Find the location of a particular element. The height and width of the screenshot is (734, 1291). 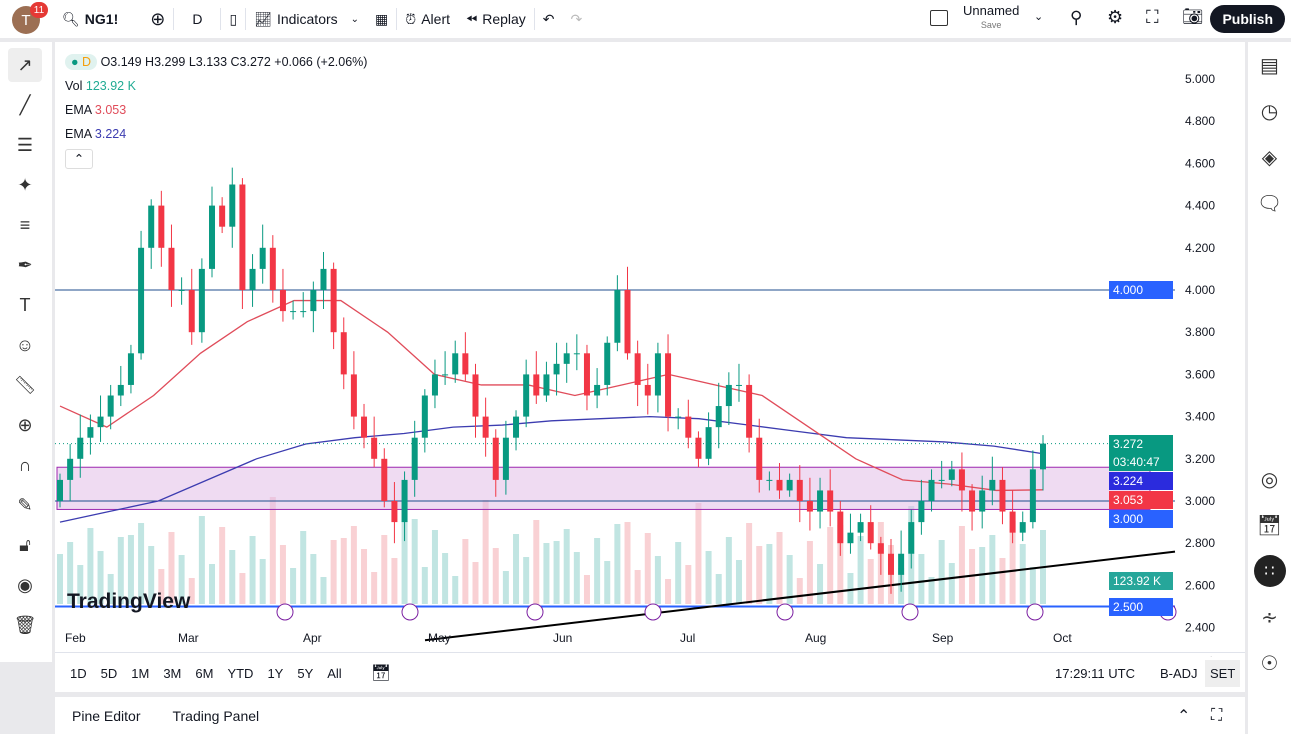

calendar-icon: 📅︎ is located at coordinates (1269, 525).